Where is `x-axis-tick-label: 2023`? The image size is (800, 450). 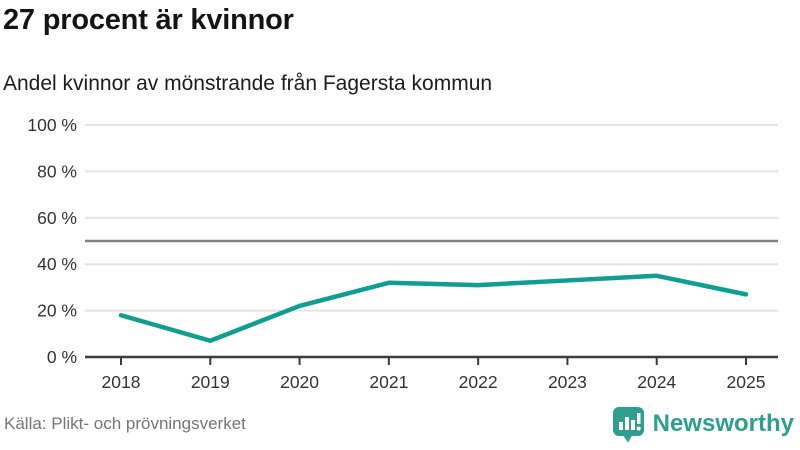
x-axis-tick-label: 2023 is located at coordinates (567, 382).